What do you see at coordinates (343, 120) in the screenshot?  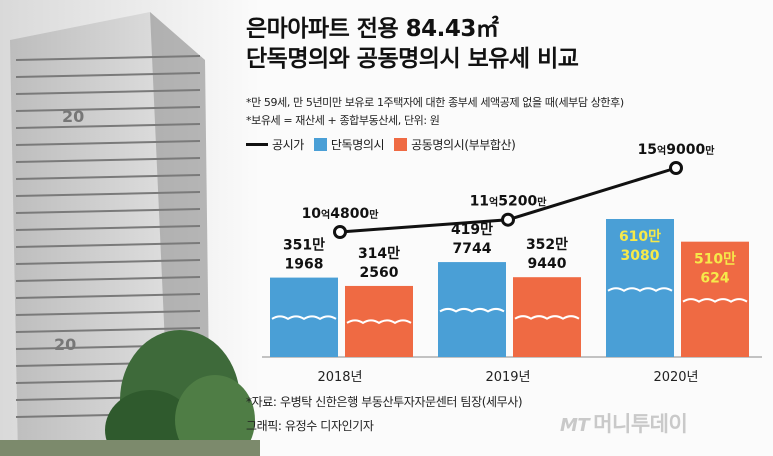 I see `unit-note: *보유세 = 재산세 + 종합부동산세, 단위: 원` at bounding box center [343, 120].